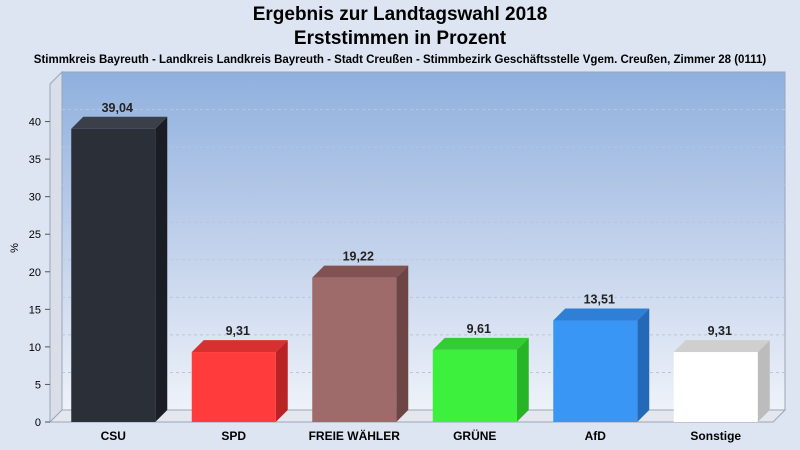 This screenshot has width=800, height=450. What do you see at coordinates (358, 257) in the screenshot?
I see `data-label: 19,22` at bounding box center [358, 257].